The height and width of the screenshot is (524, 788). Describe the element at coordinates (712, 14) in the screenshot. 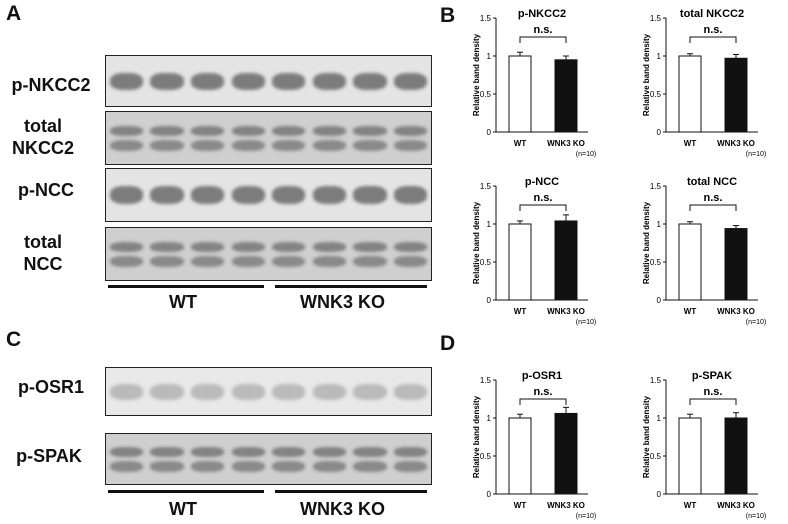

I see `chart-title: total NKCC2` at that location.